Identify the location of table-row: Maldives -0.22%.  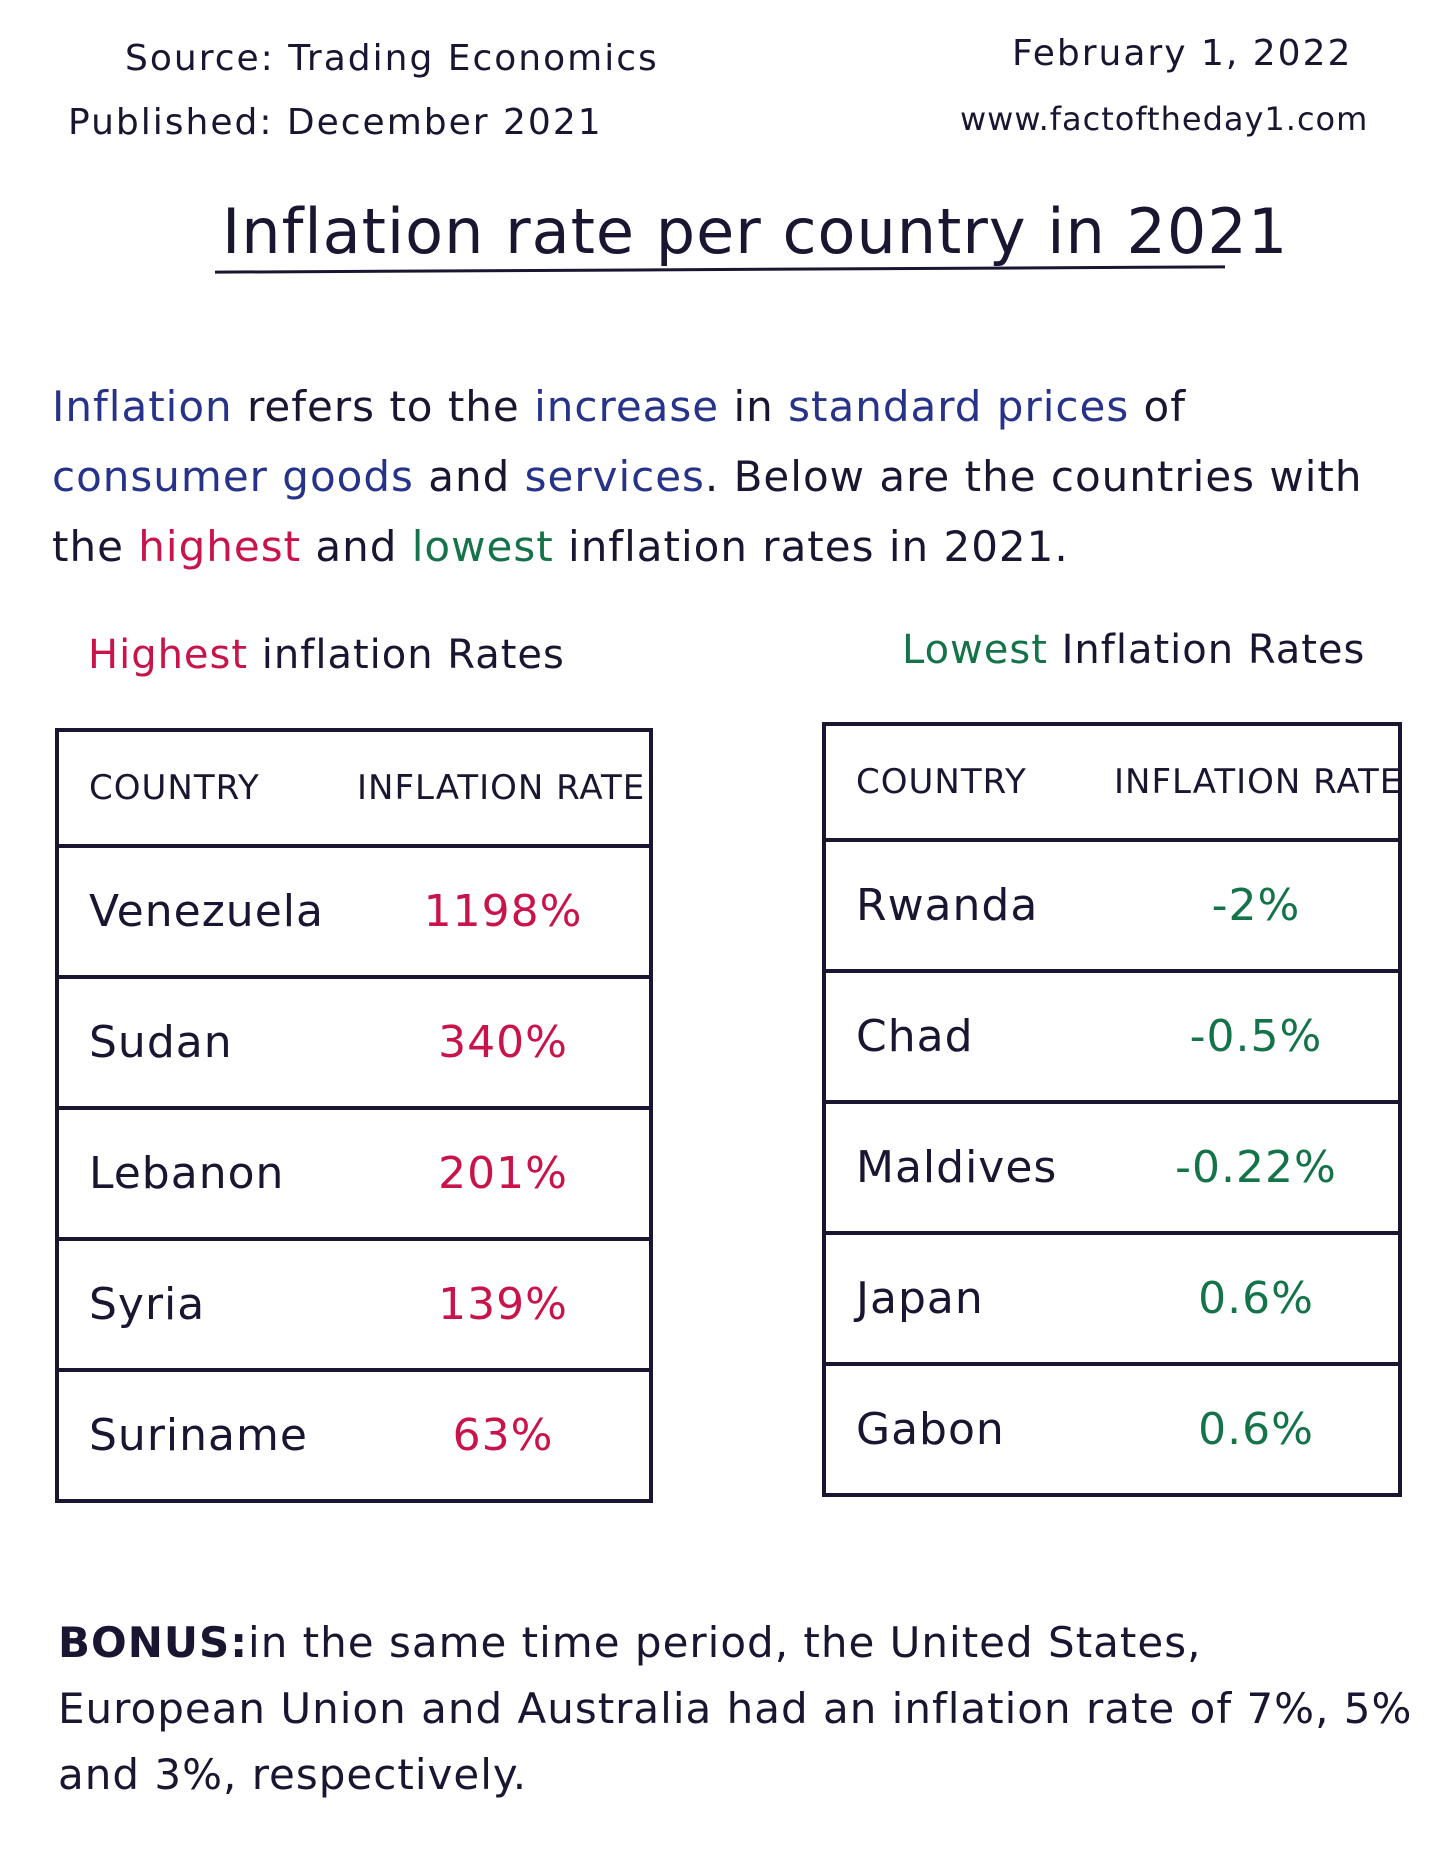
(1112, 1166).